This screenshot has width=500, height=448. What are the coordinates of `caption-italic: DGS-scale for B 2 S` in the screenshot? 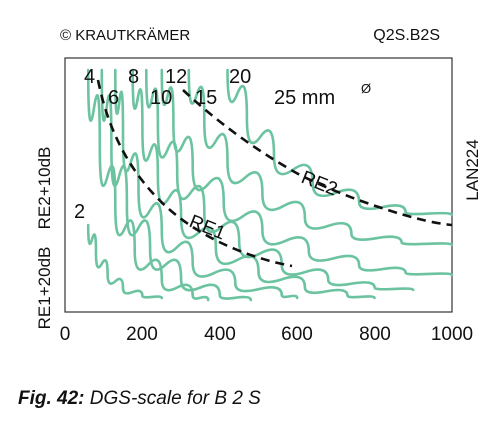 It's located at (173, 398).